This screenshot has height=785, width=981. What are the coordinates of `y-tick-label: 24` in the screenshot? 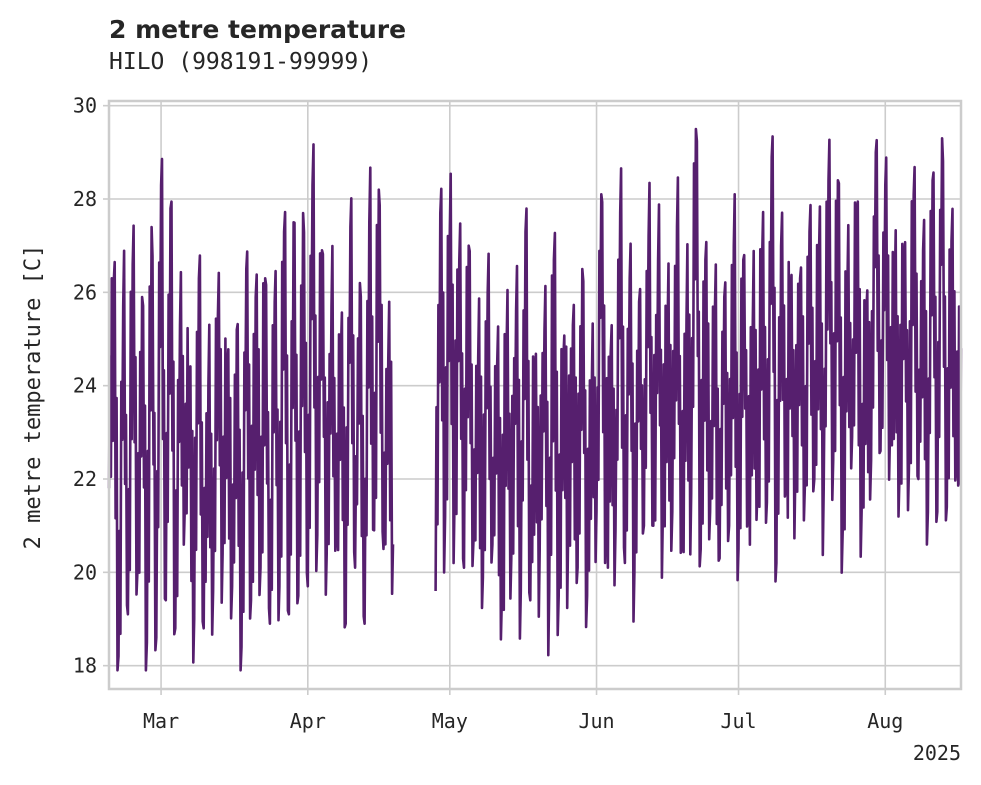 It's located at (85, 386).